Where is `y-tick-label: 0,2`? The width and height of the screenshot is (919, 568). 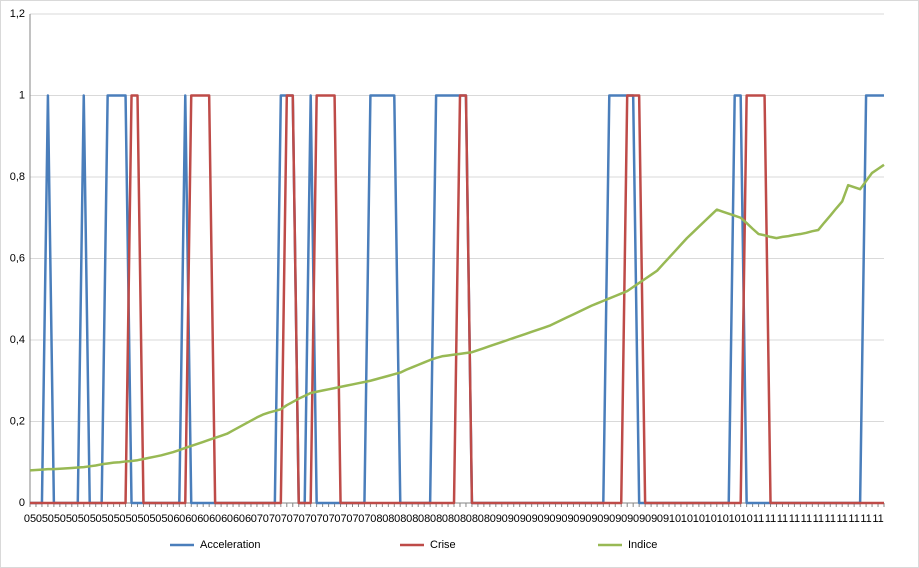
y-tick-label: 0,2 is located at coordinates (17, 421).